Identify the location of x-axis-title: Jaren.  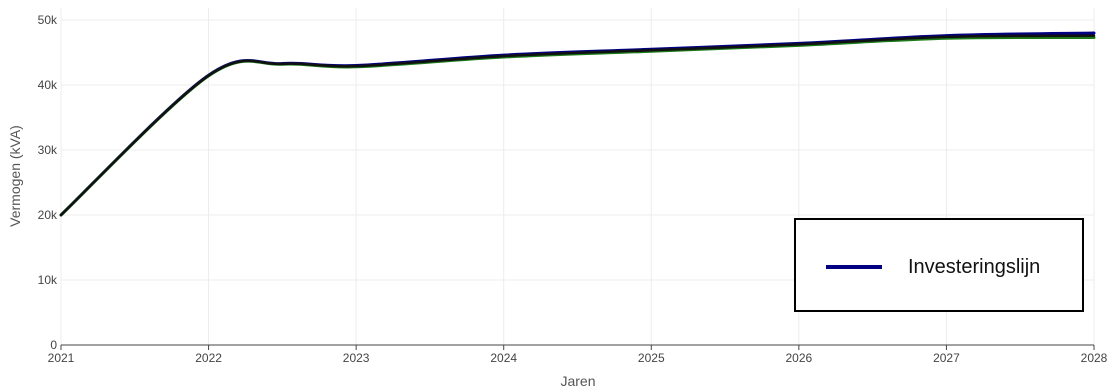
(577, 381).